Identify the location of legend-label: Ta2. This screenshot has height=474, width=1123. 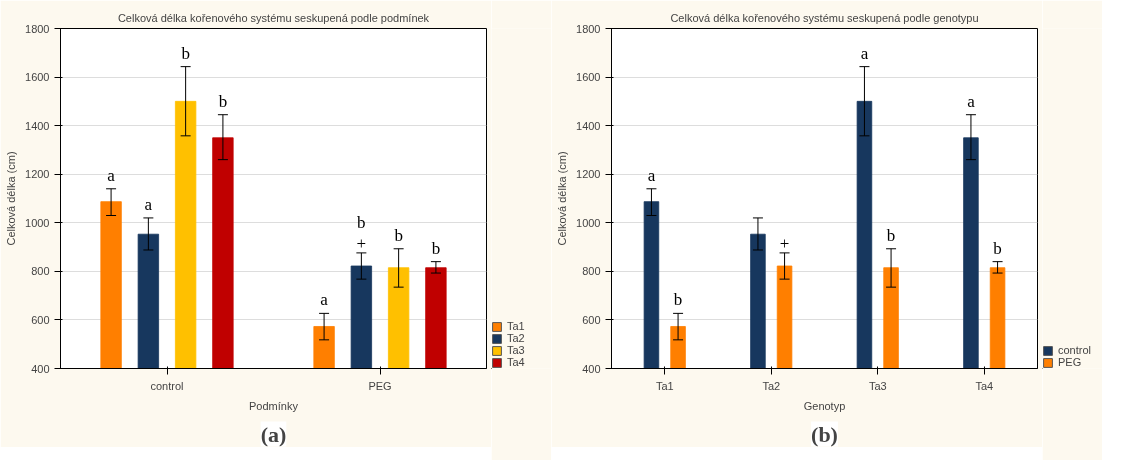
(516, 338).